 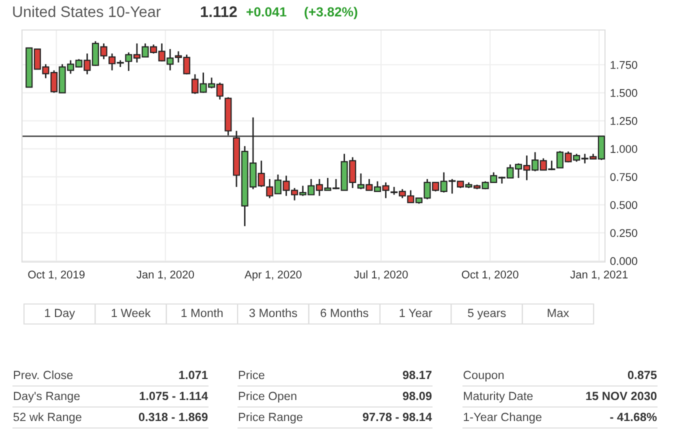 What do you see at coordinates (87, 12) in the screenshot?
I see `chart-title: United States 10-Year` at bounding box center [87, 12].